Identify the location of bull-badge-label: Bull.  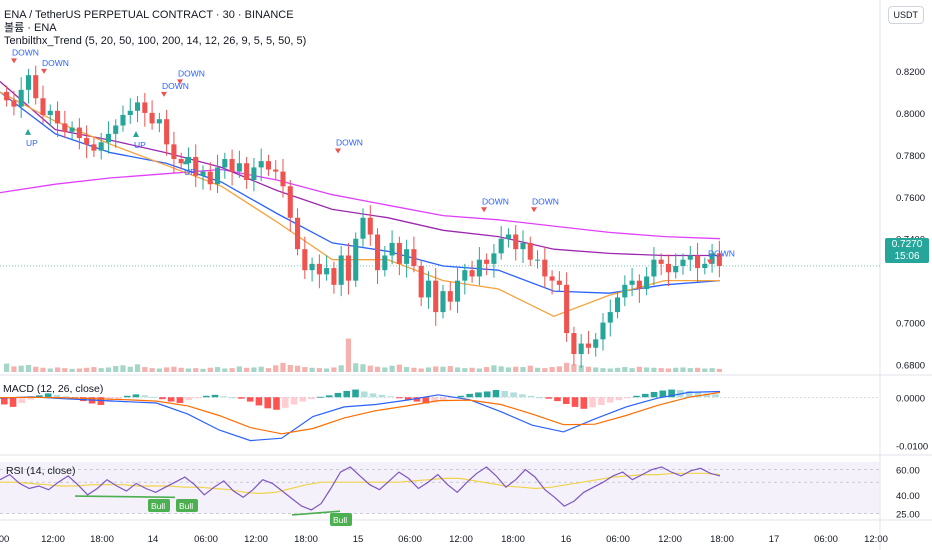
(340, 520).